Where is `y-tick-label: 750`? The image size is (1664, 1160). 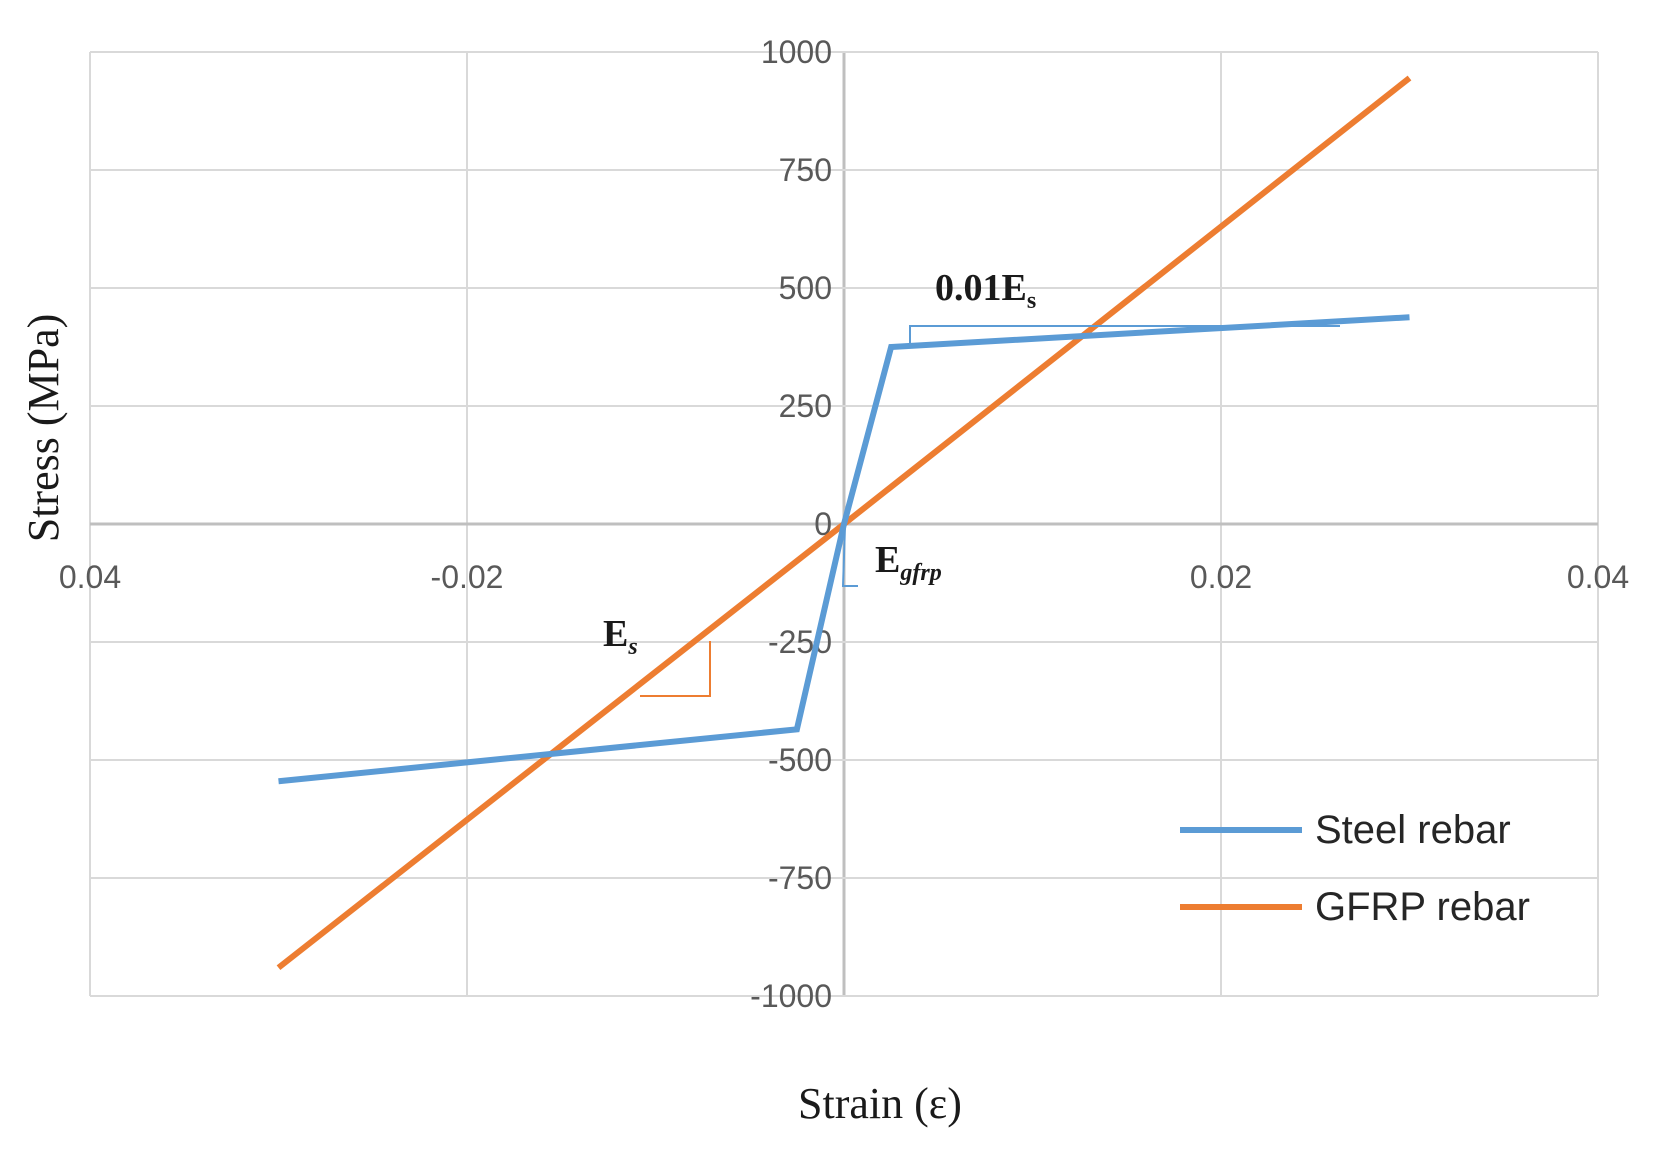
y-tick-label: 750 is located at coordinates (805, 170).